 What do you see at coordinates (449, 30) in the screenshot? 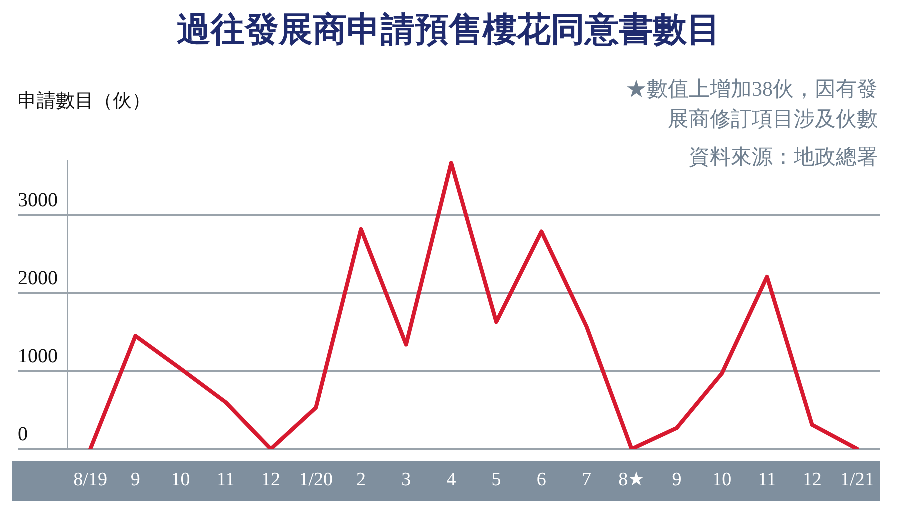
I see `chart-title: 過往發展商申請預售樓花同意書數目` at bounding box center [449, 30].